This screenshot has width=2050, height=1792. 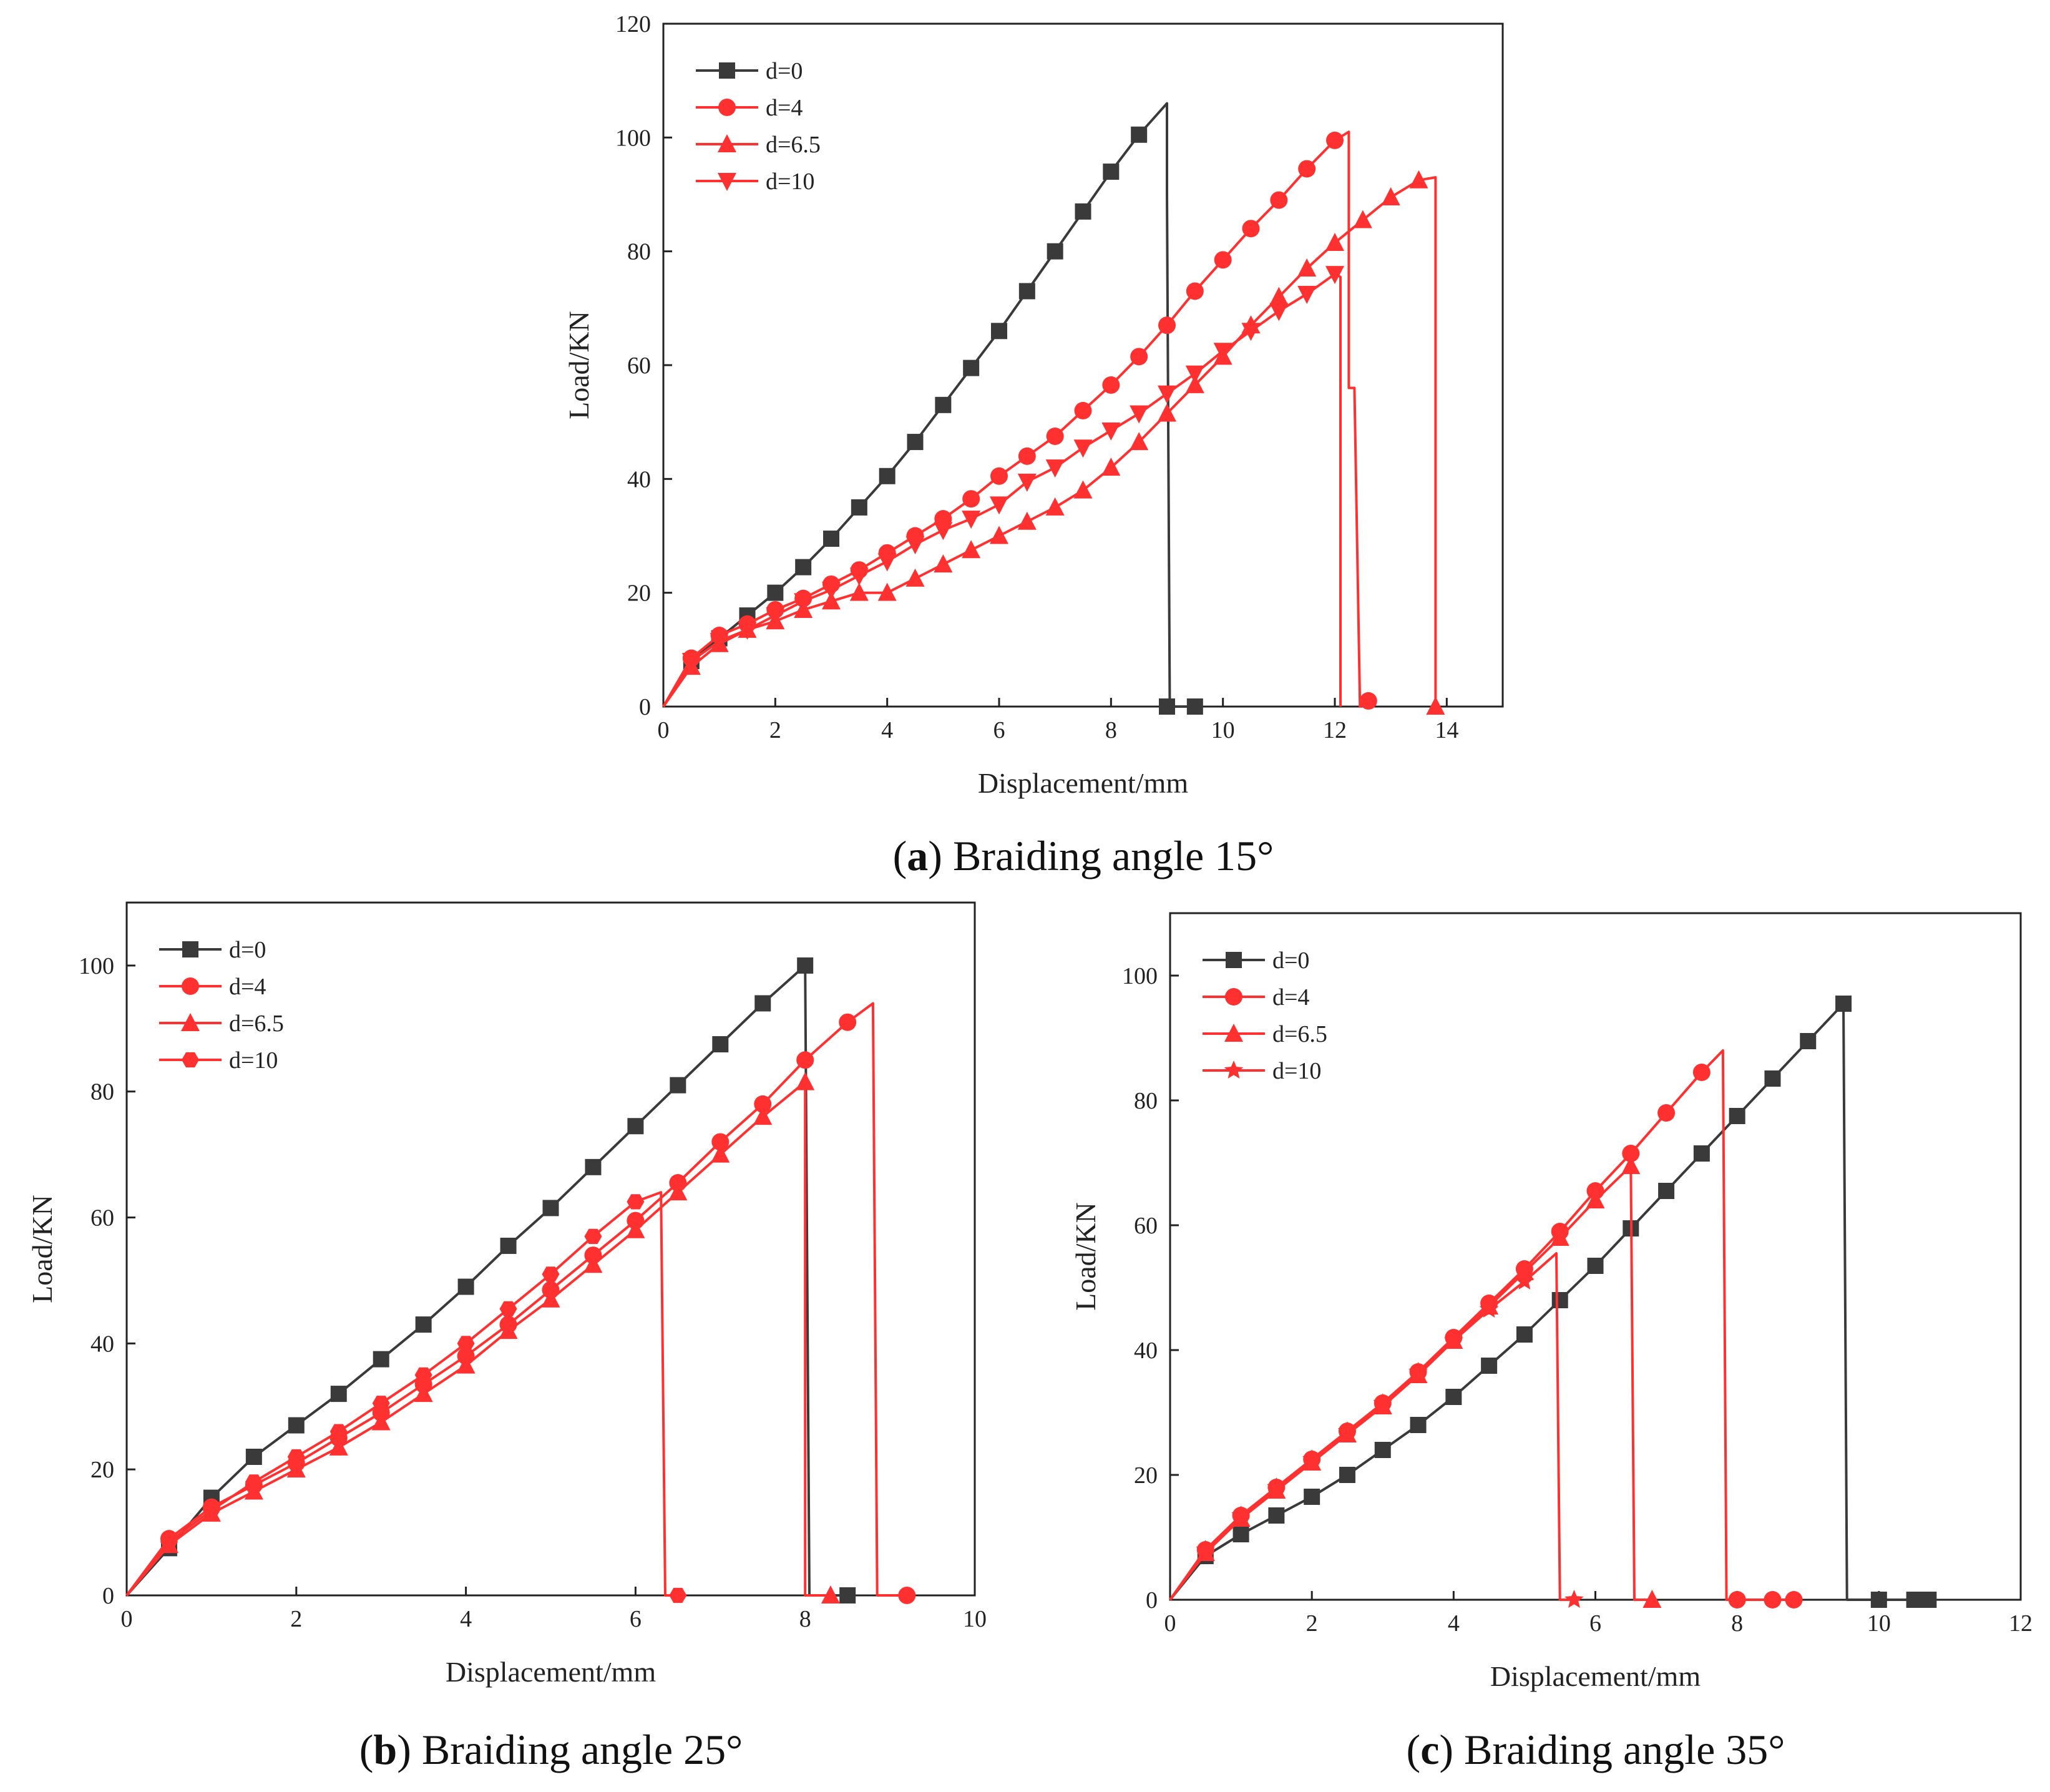 I want to click on y-axis-title: Load/KN, so click(x=1085, y=1257).